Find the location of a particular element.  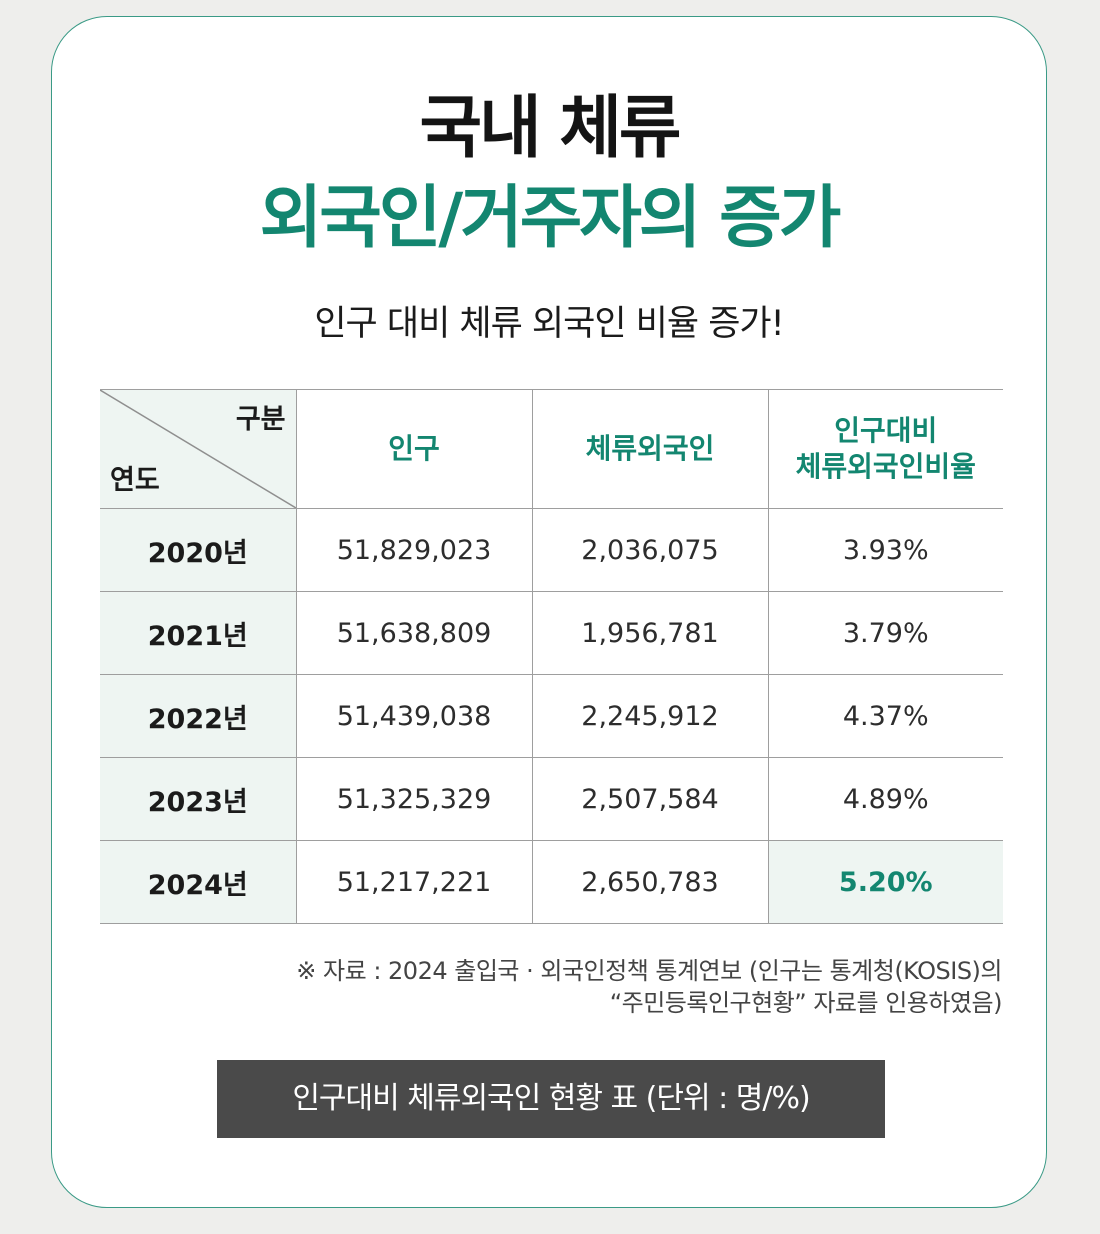

table-caption: 인구대비 체류외국인 현황 표 (단위 : 명/%) is located at coordinates (551, 1099).